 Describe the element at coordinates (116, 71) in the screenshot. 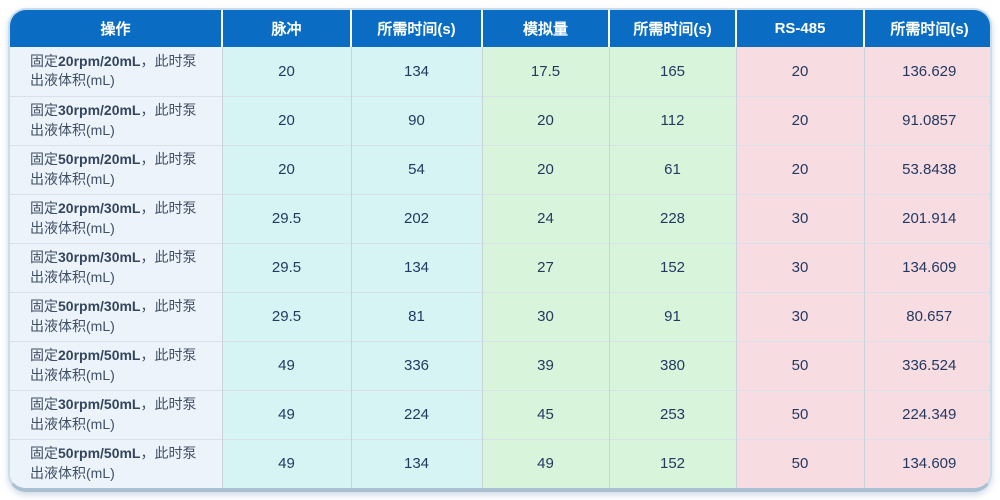

I see `row-label-operation: 固定20rpm/20mL，此时泵出液体积(mL)` at that location.